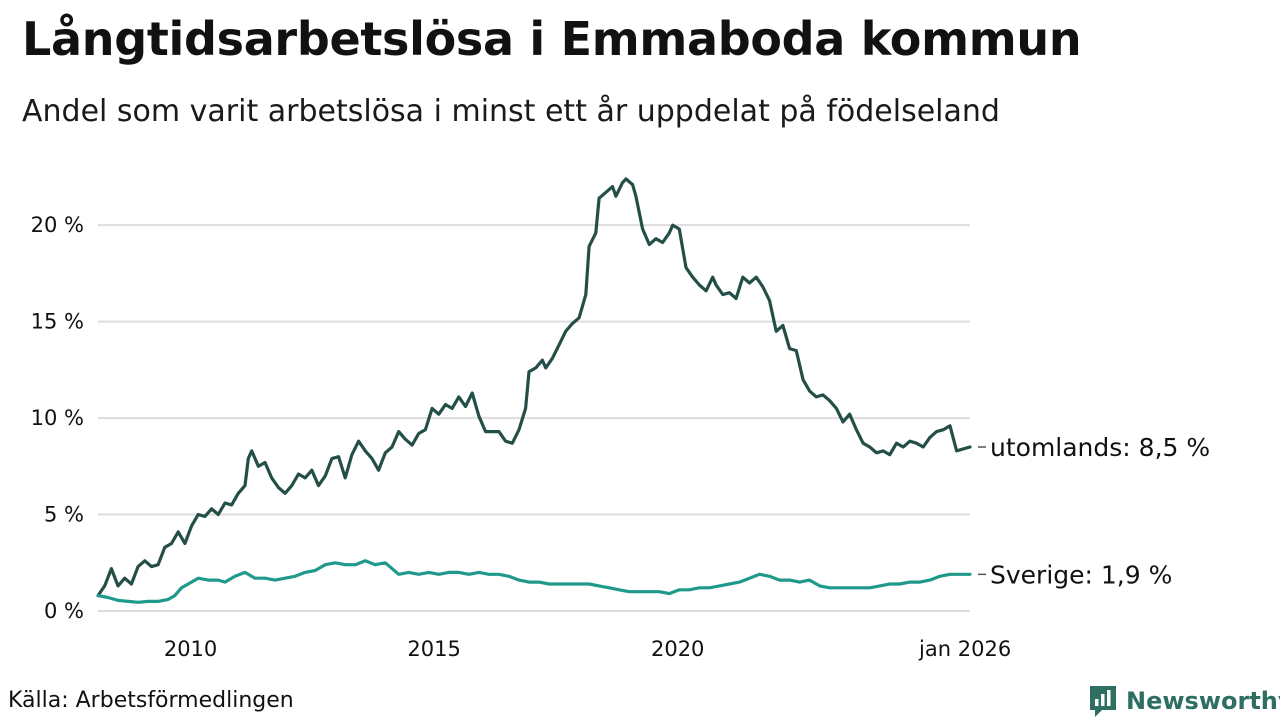 The width and height of the screenshot is (1280, 720). I want to click on x-tick-label: 2010, so click(190, 649).